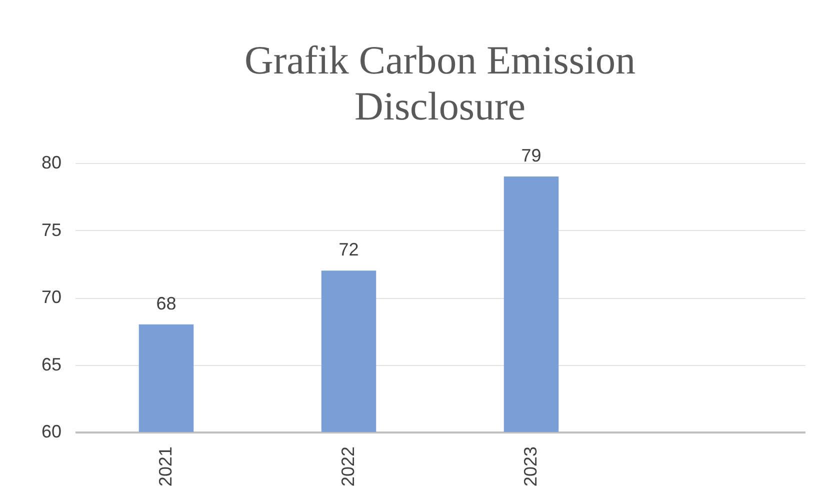 The height and width of the screenshot is (486, 821). What do you see at coordinates (348, 250) in the screenshot?
I see `data-label: 72` at bounding box center [348, 250].